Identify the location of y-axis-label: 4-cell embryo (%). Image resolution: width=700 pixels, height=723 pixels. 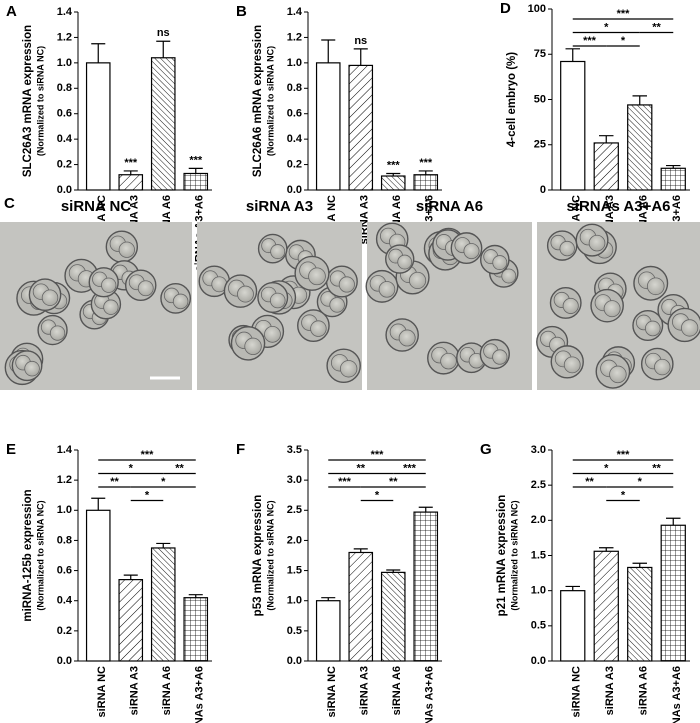
(512, 99).